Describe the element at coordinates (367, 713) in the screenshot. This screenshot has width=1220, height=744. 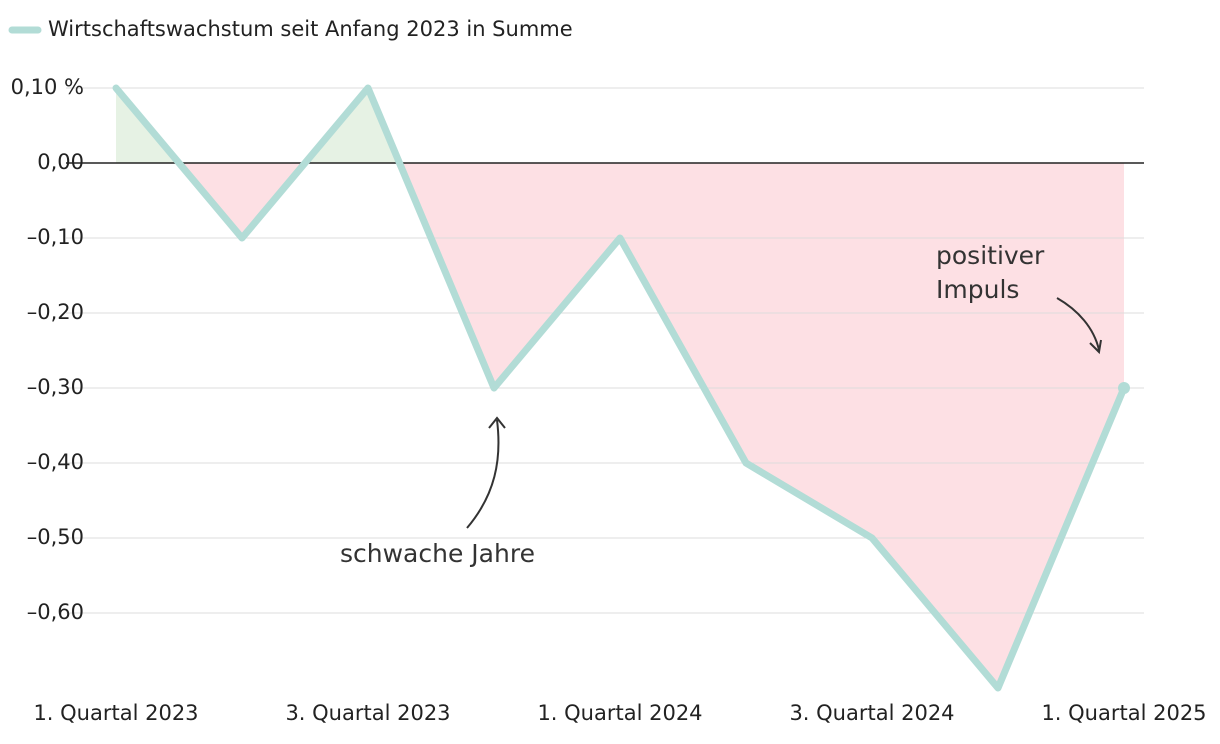
I see `x-tick-label: 3. Quartal 2023` at that location.